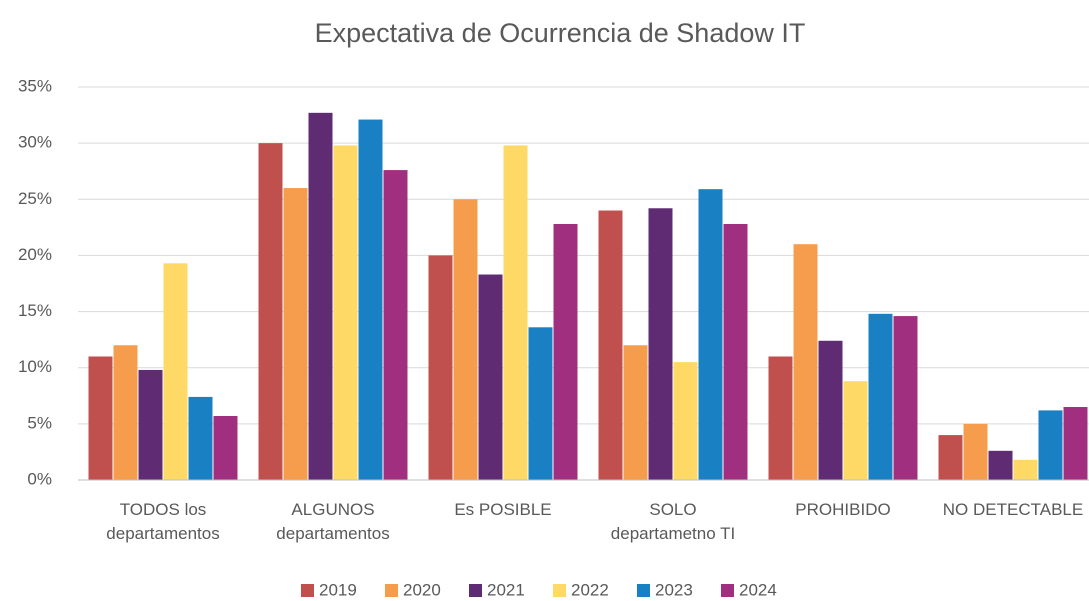 The height and width of the screenshot is (601, 1089). What do you see at coordinates (1013, 509) in the screenshot?
I see `x-tick-label: NO DETECTABLE` at bounding box center [1013, 509].